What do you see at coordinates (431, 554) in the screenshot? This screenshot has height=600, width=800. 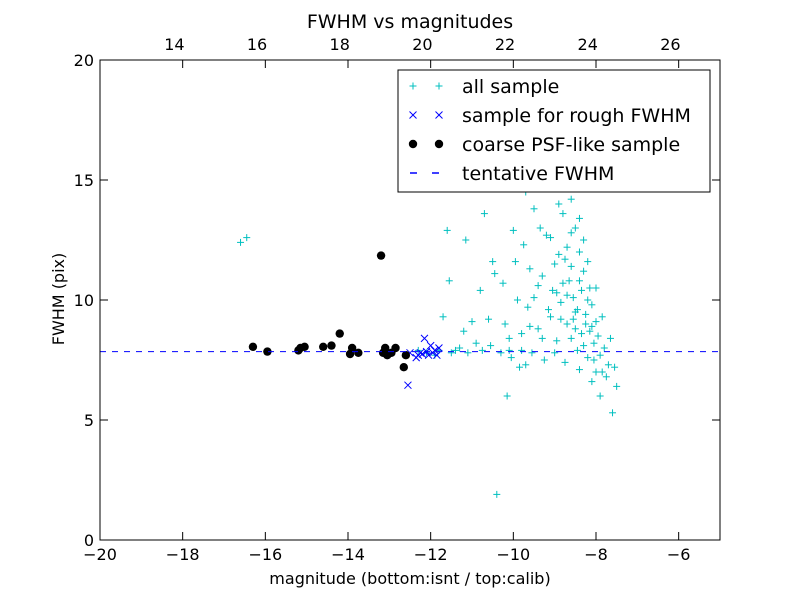 I see `x-tick-label: −12` at bounding box center [431, 554].